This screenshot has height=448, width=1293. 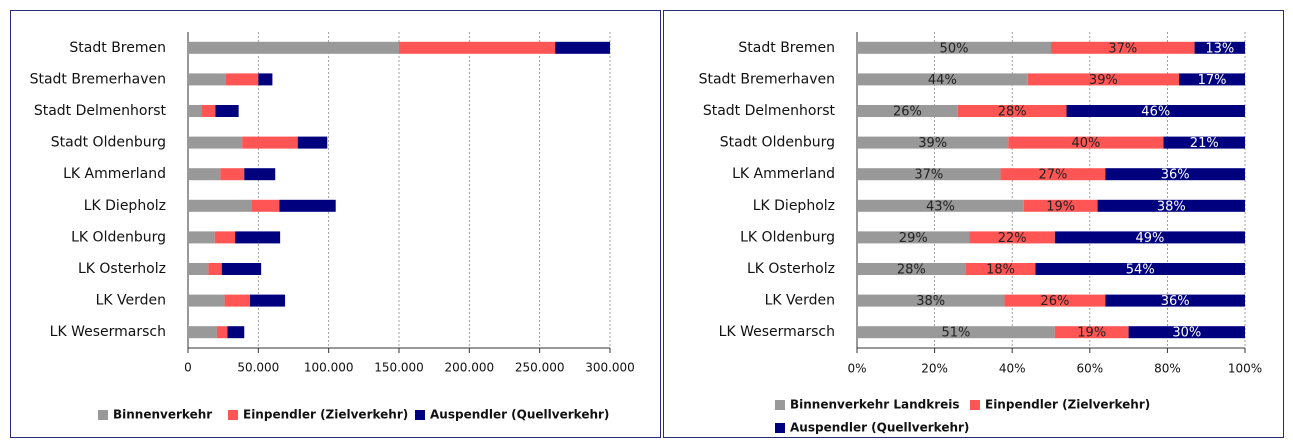 I want to click on category-label: Stadt Oldenburg, so click(x=108, y=143).